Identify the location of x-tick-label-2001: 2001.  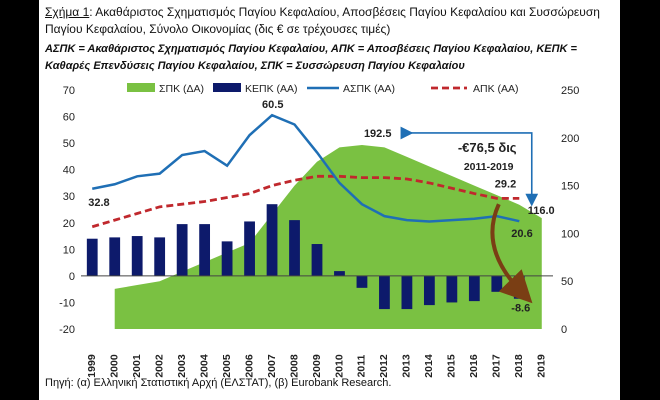
(137, 366).